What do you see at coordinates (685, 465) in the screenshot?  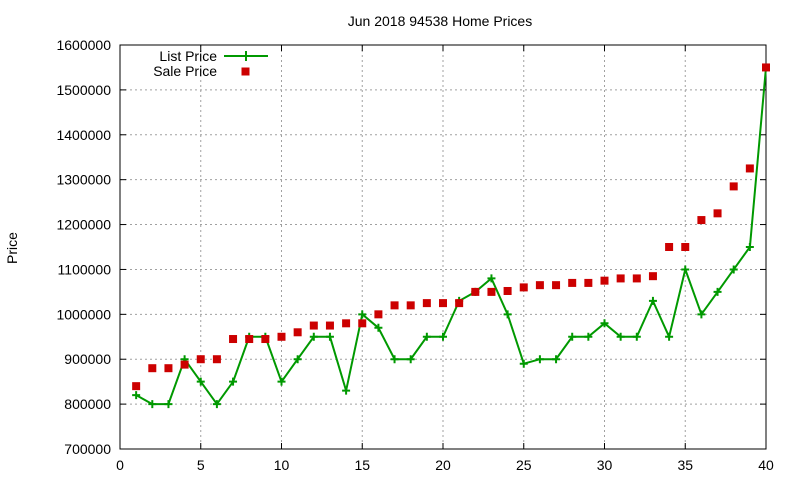 I see `x-tick-label: 35` at bounding box center [685, 465].